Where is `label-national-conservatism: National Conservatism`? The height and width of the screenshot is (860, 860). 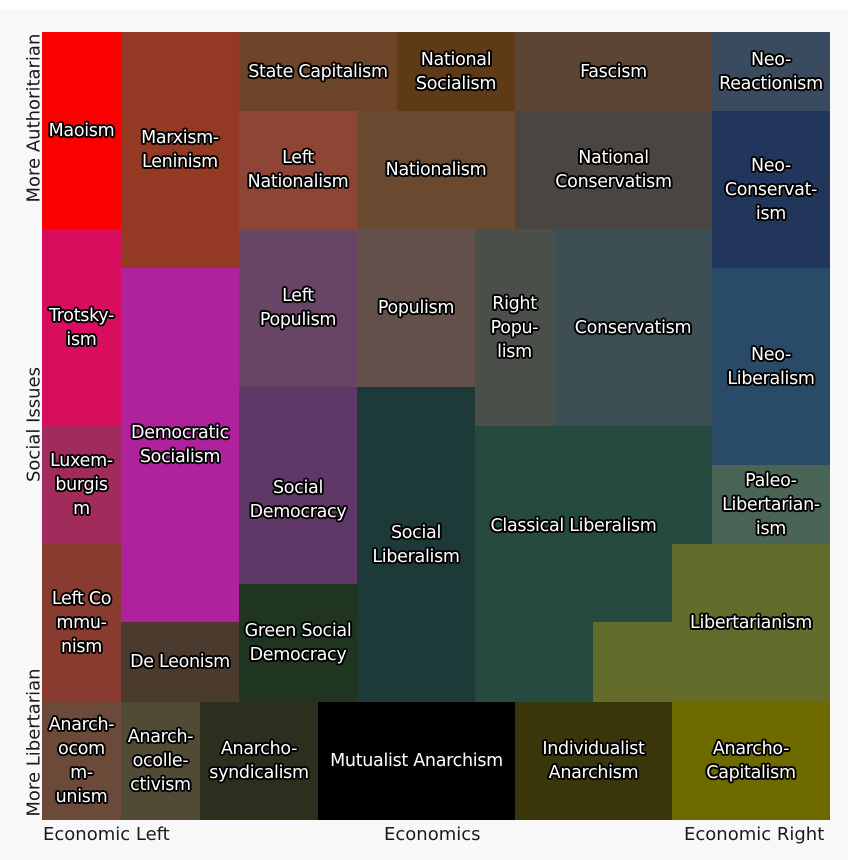
label-national-conservatism: National Conservatism is located at coordinates (613, 170).